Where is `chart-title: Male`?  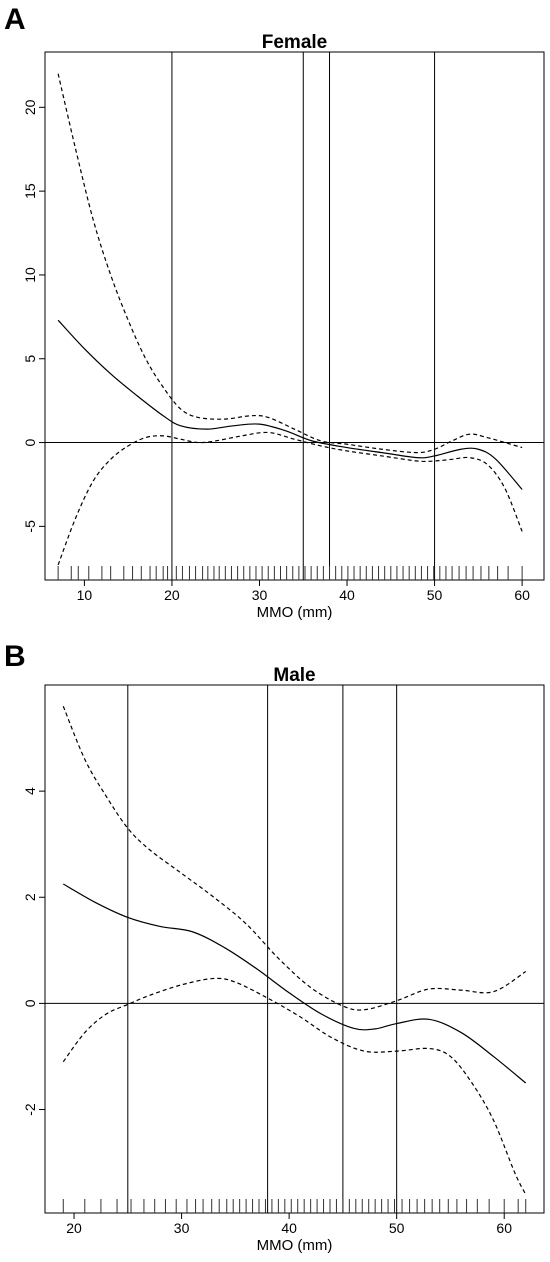
chart-title: Male is located at coordinates (294, 675).